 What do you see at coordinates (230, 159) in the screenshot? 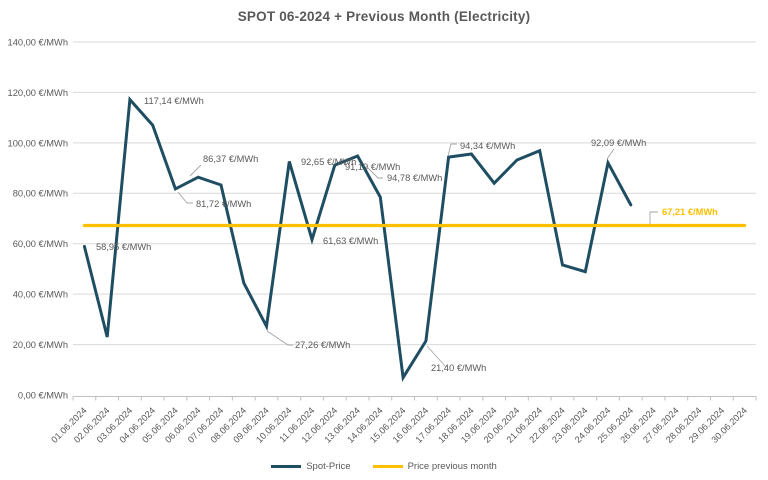
I see `data-label: 86,37 €/MWh` at bounding box center [230, 159].